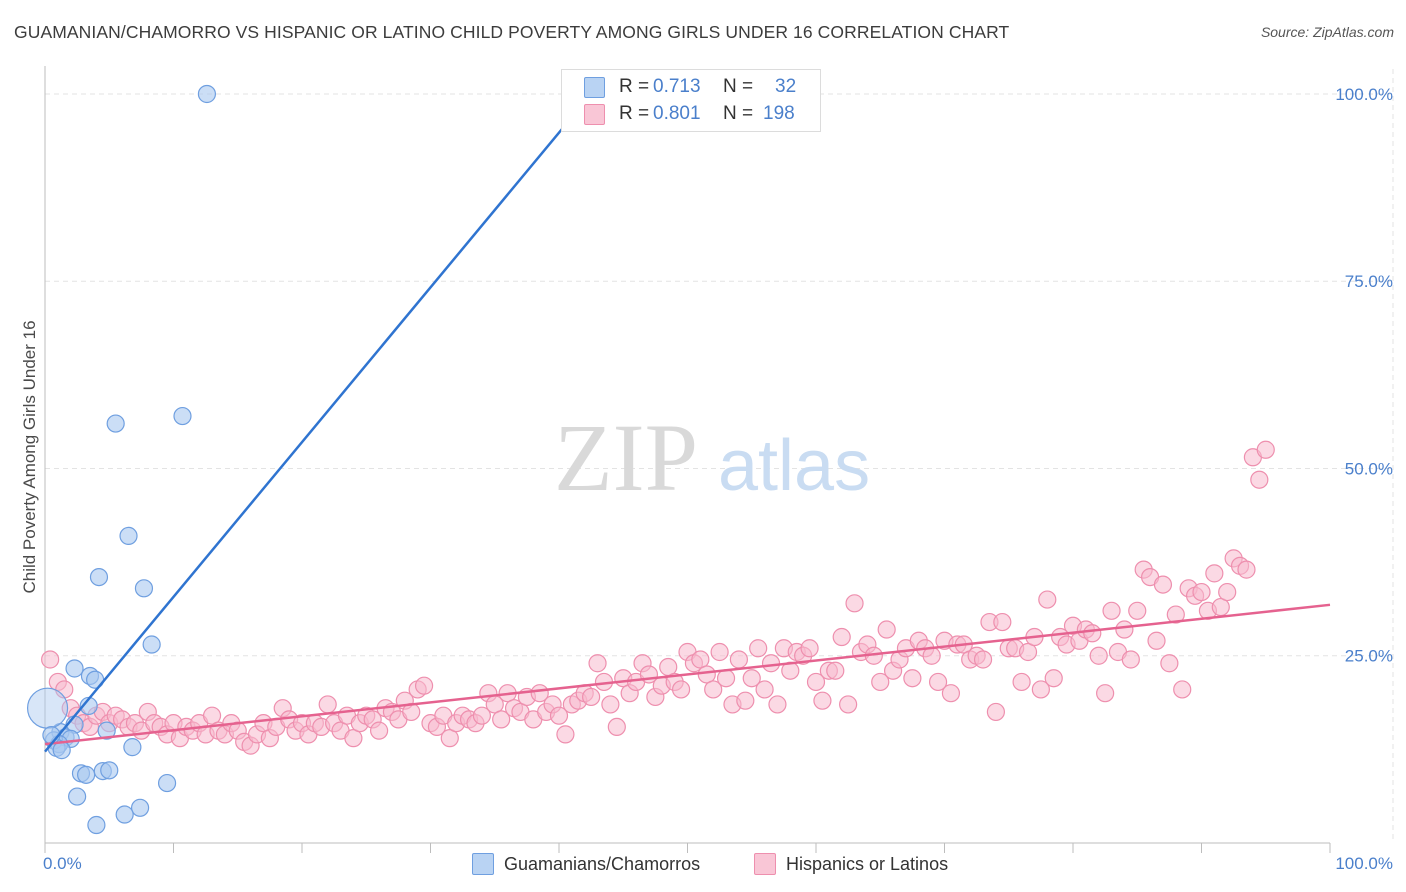 The width and height of the screenshot is (1406, 892). What do you see at coordinates (779, 113) in the screenshot?
I see `legend-n-value: 198` at bounding box center [779, 113].